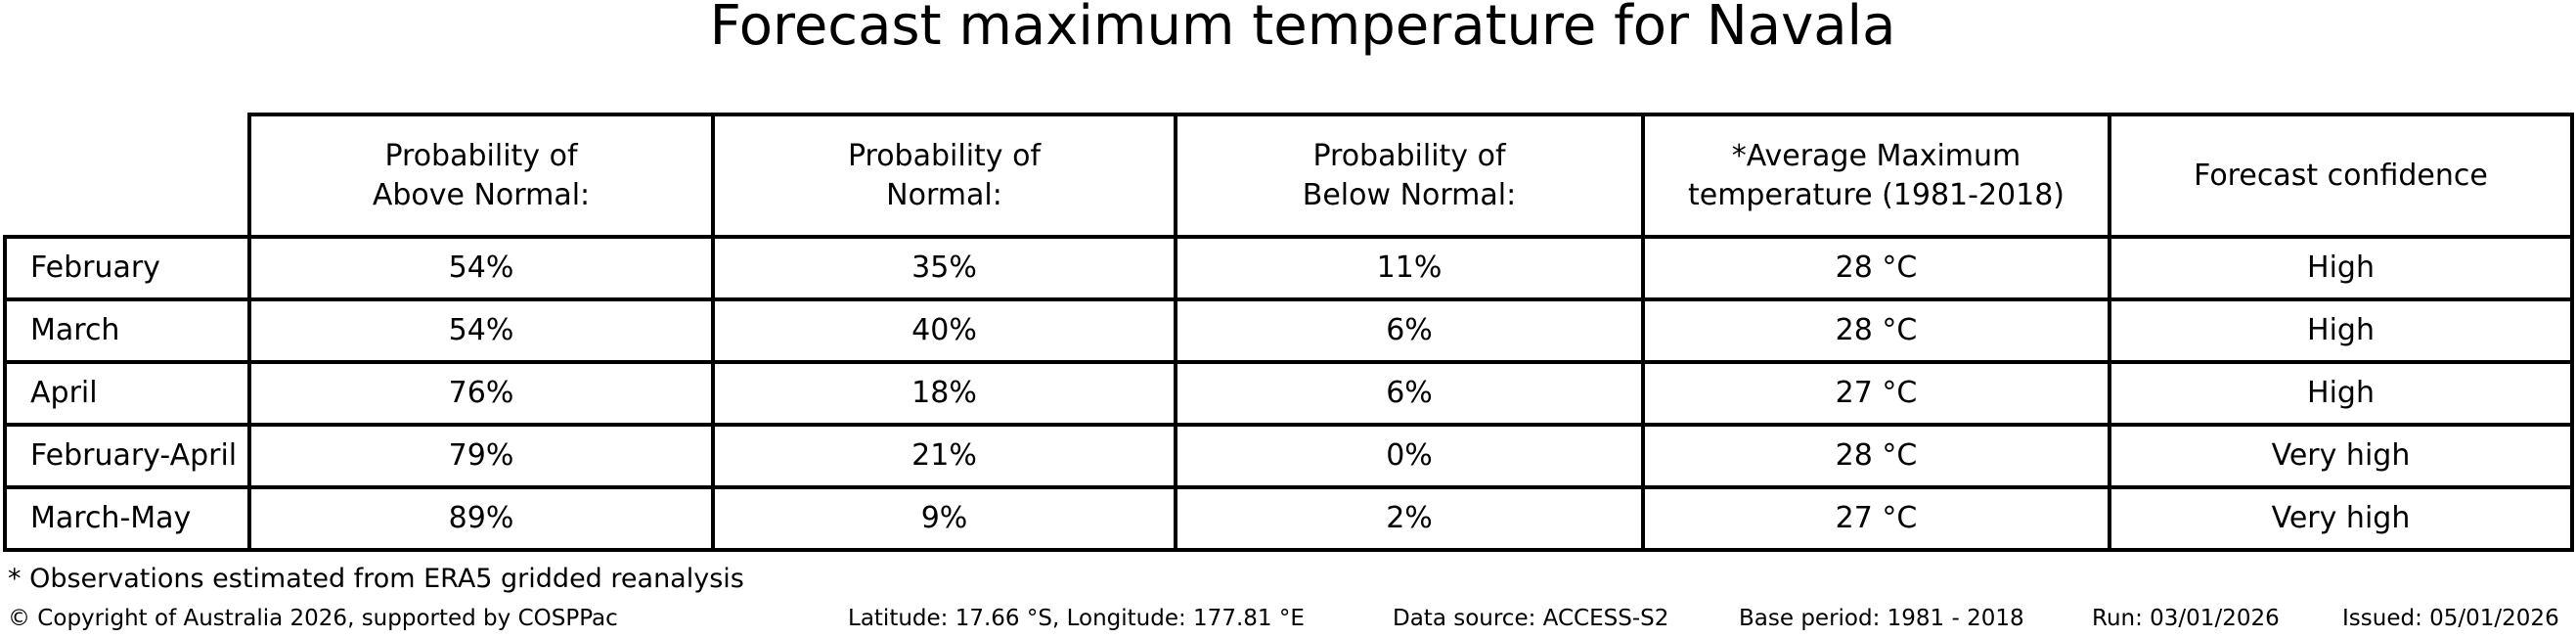  I want to click on row-label: April, so click(127, 393).